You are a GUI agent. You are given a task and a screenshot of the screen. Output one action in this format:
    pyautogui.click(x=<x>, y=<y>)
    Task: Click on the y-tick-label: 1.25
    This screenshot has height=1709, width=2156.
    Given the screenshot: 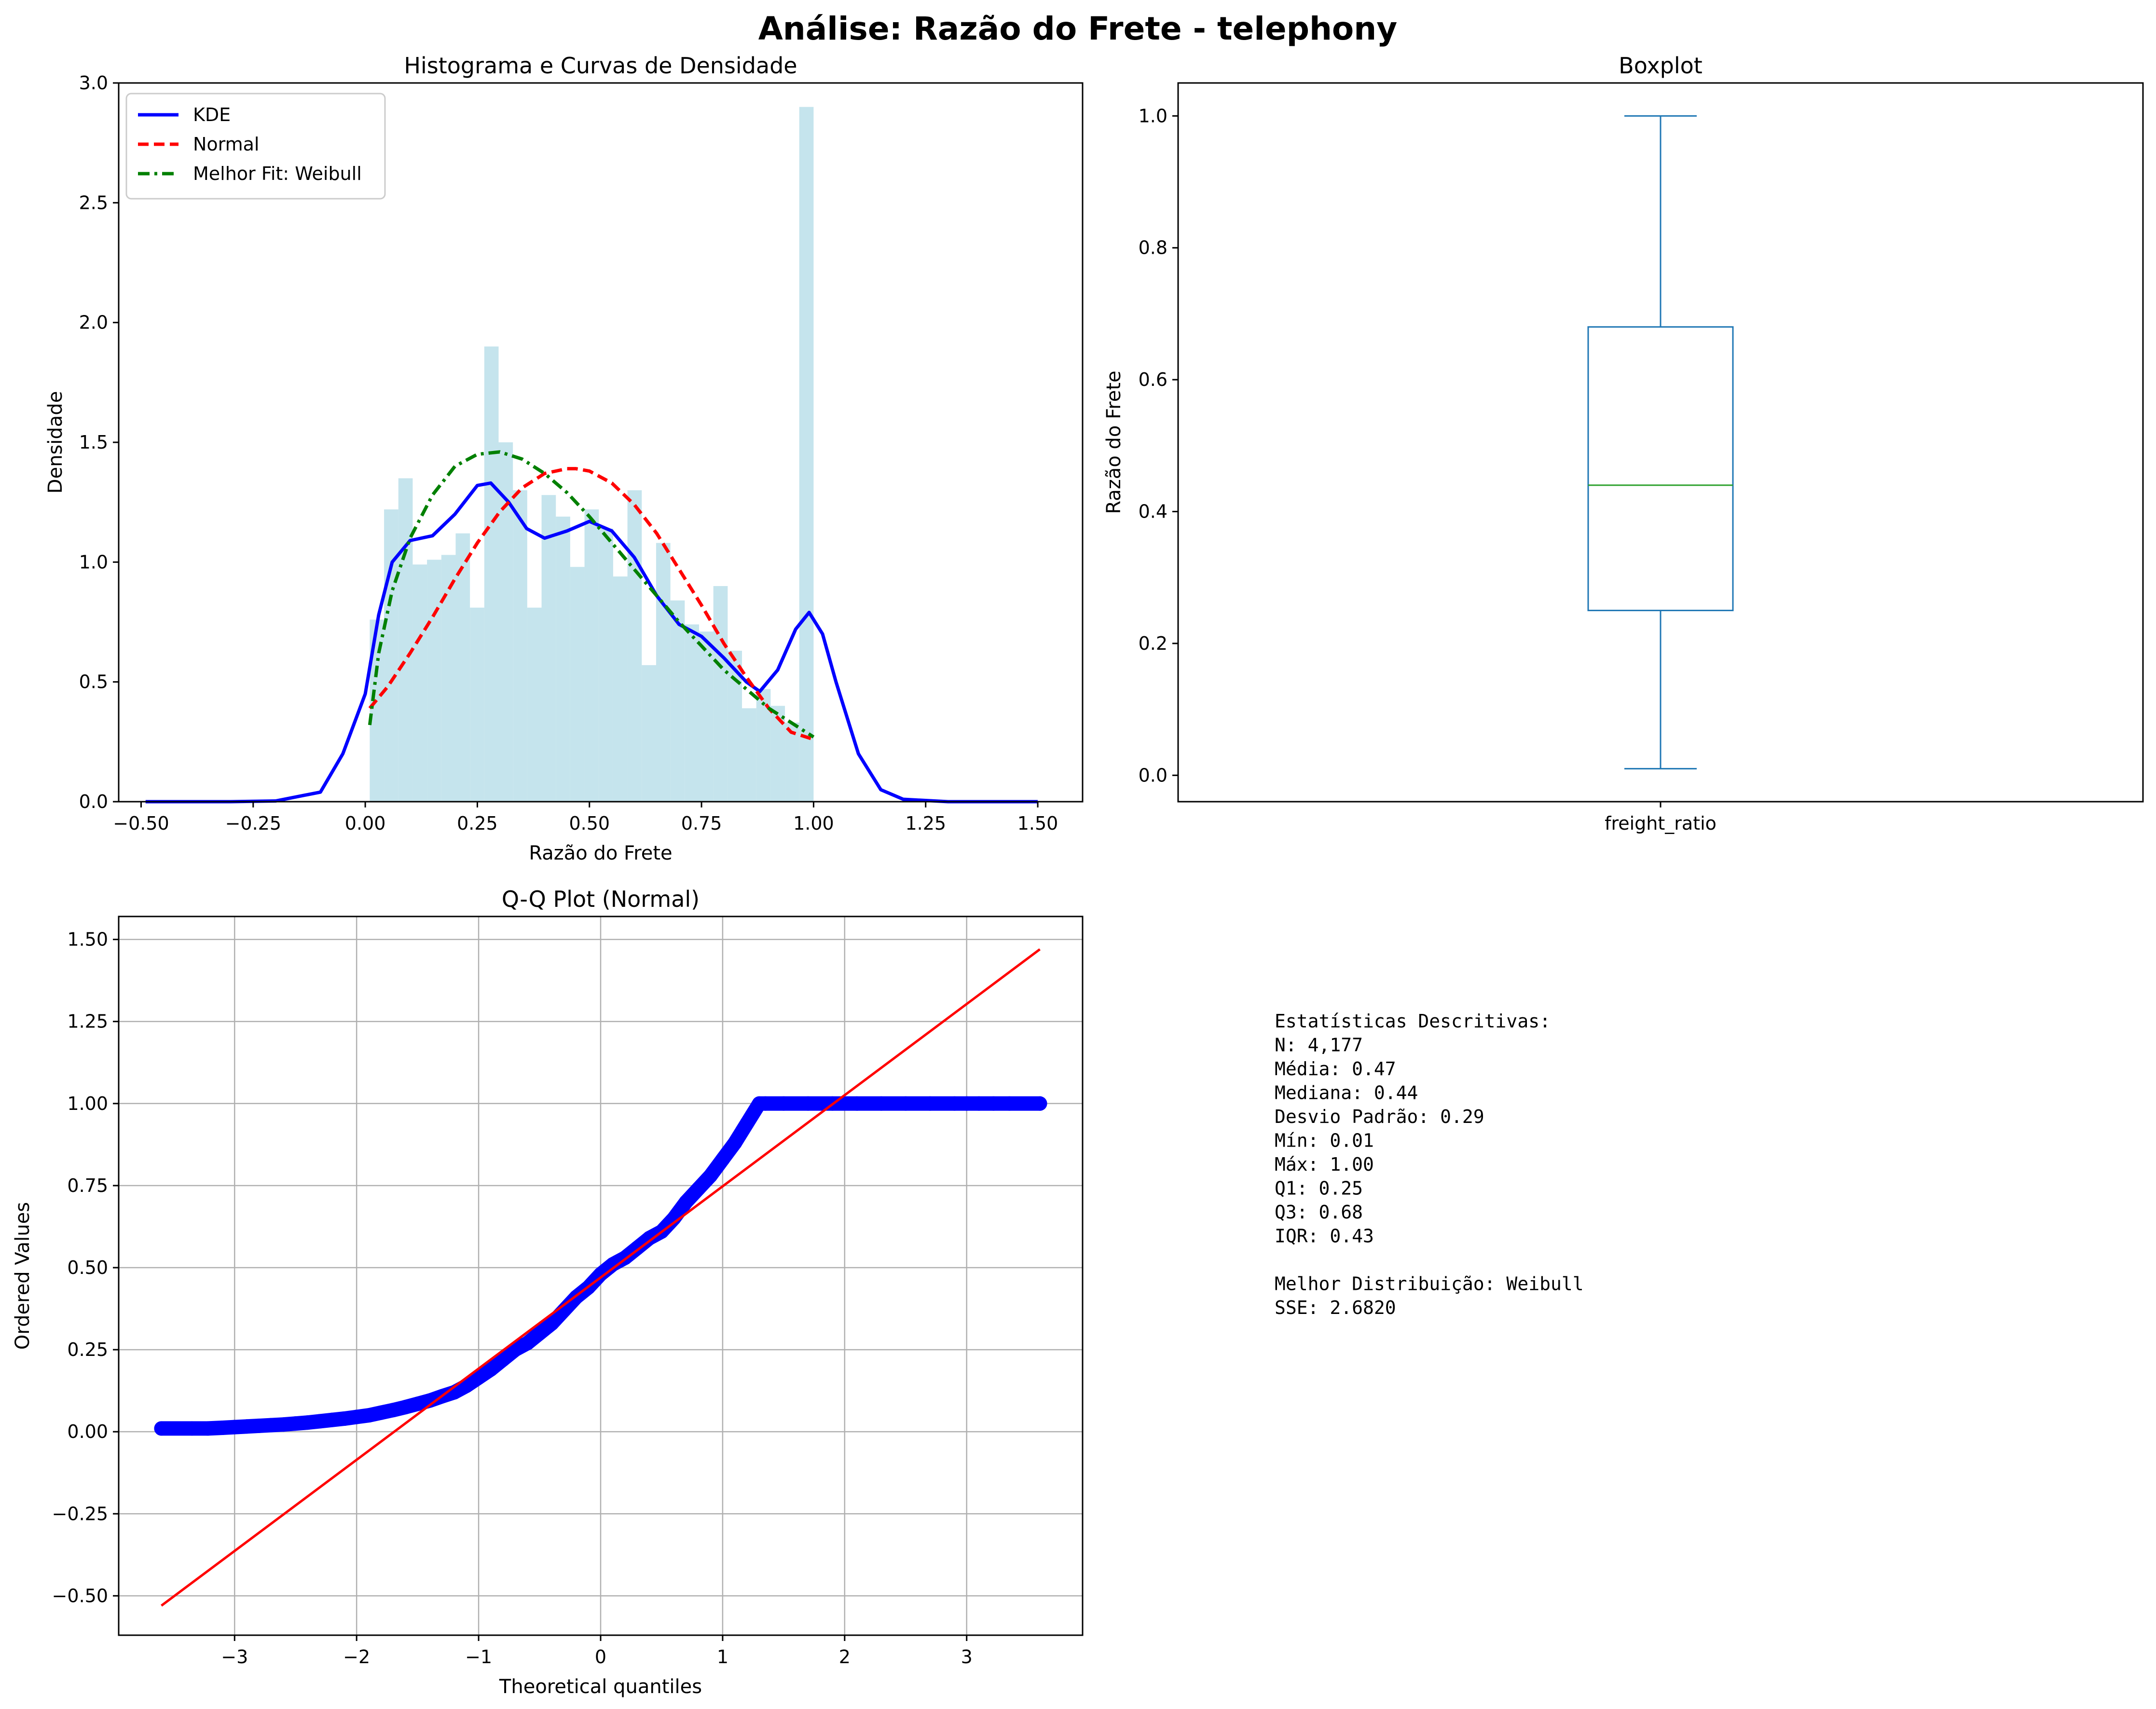 What is the action you would take?
    pyautogui.click(x=87, y=1022)
    